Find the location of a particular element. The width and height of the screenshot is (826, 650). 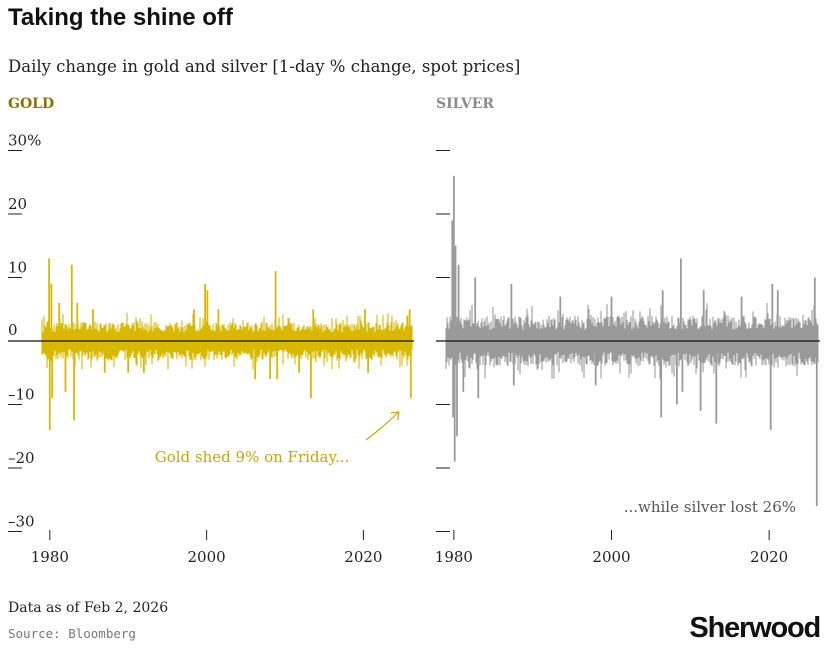

annotation-arrow is located at coordinates (382, 426).